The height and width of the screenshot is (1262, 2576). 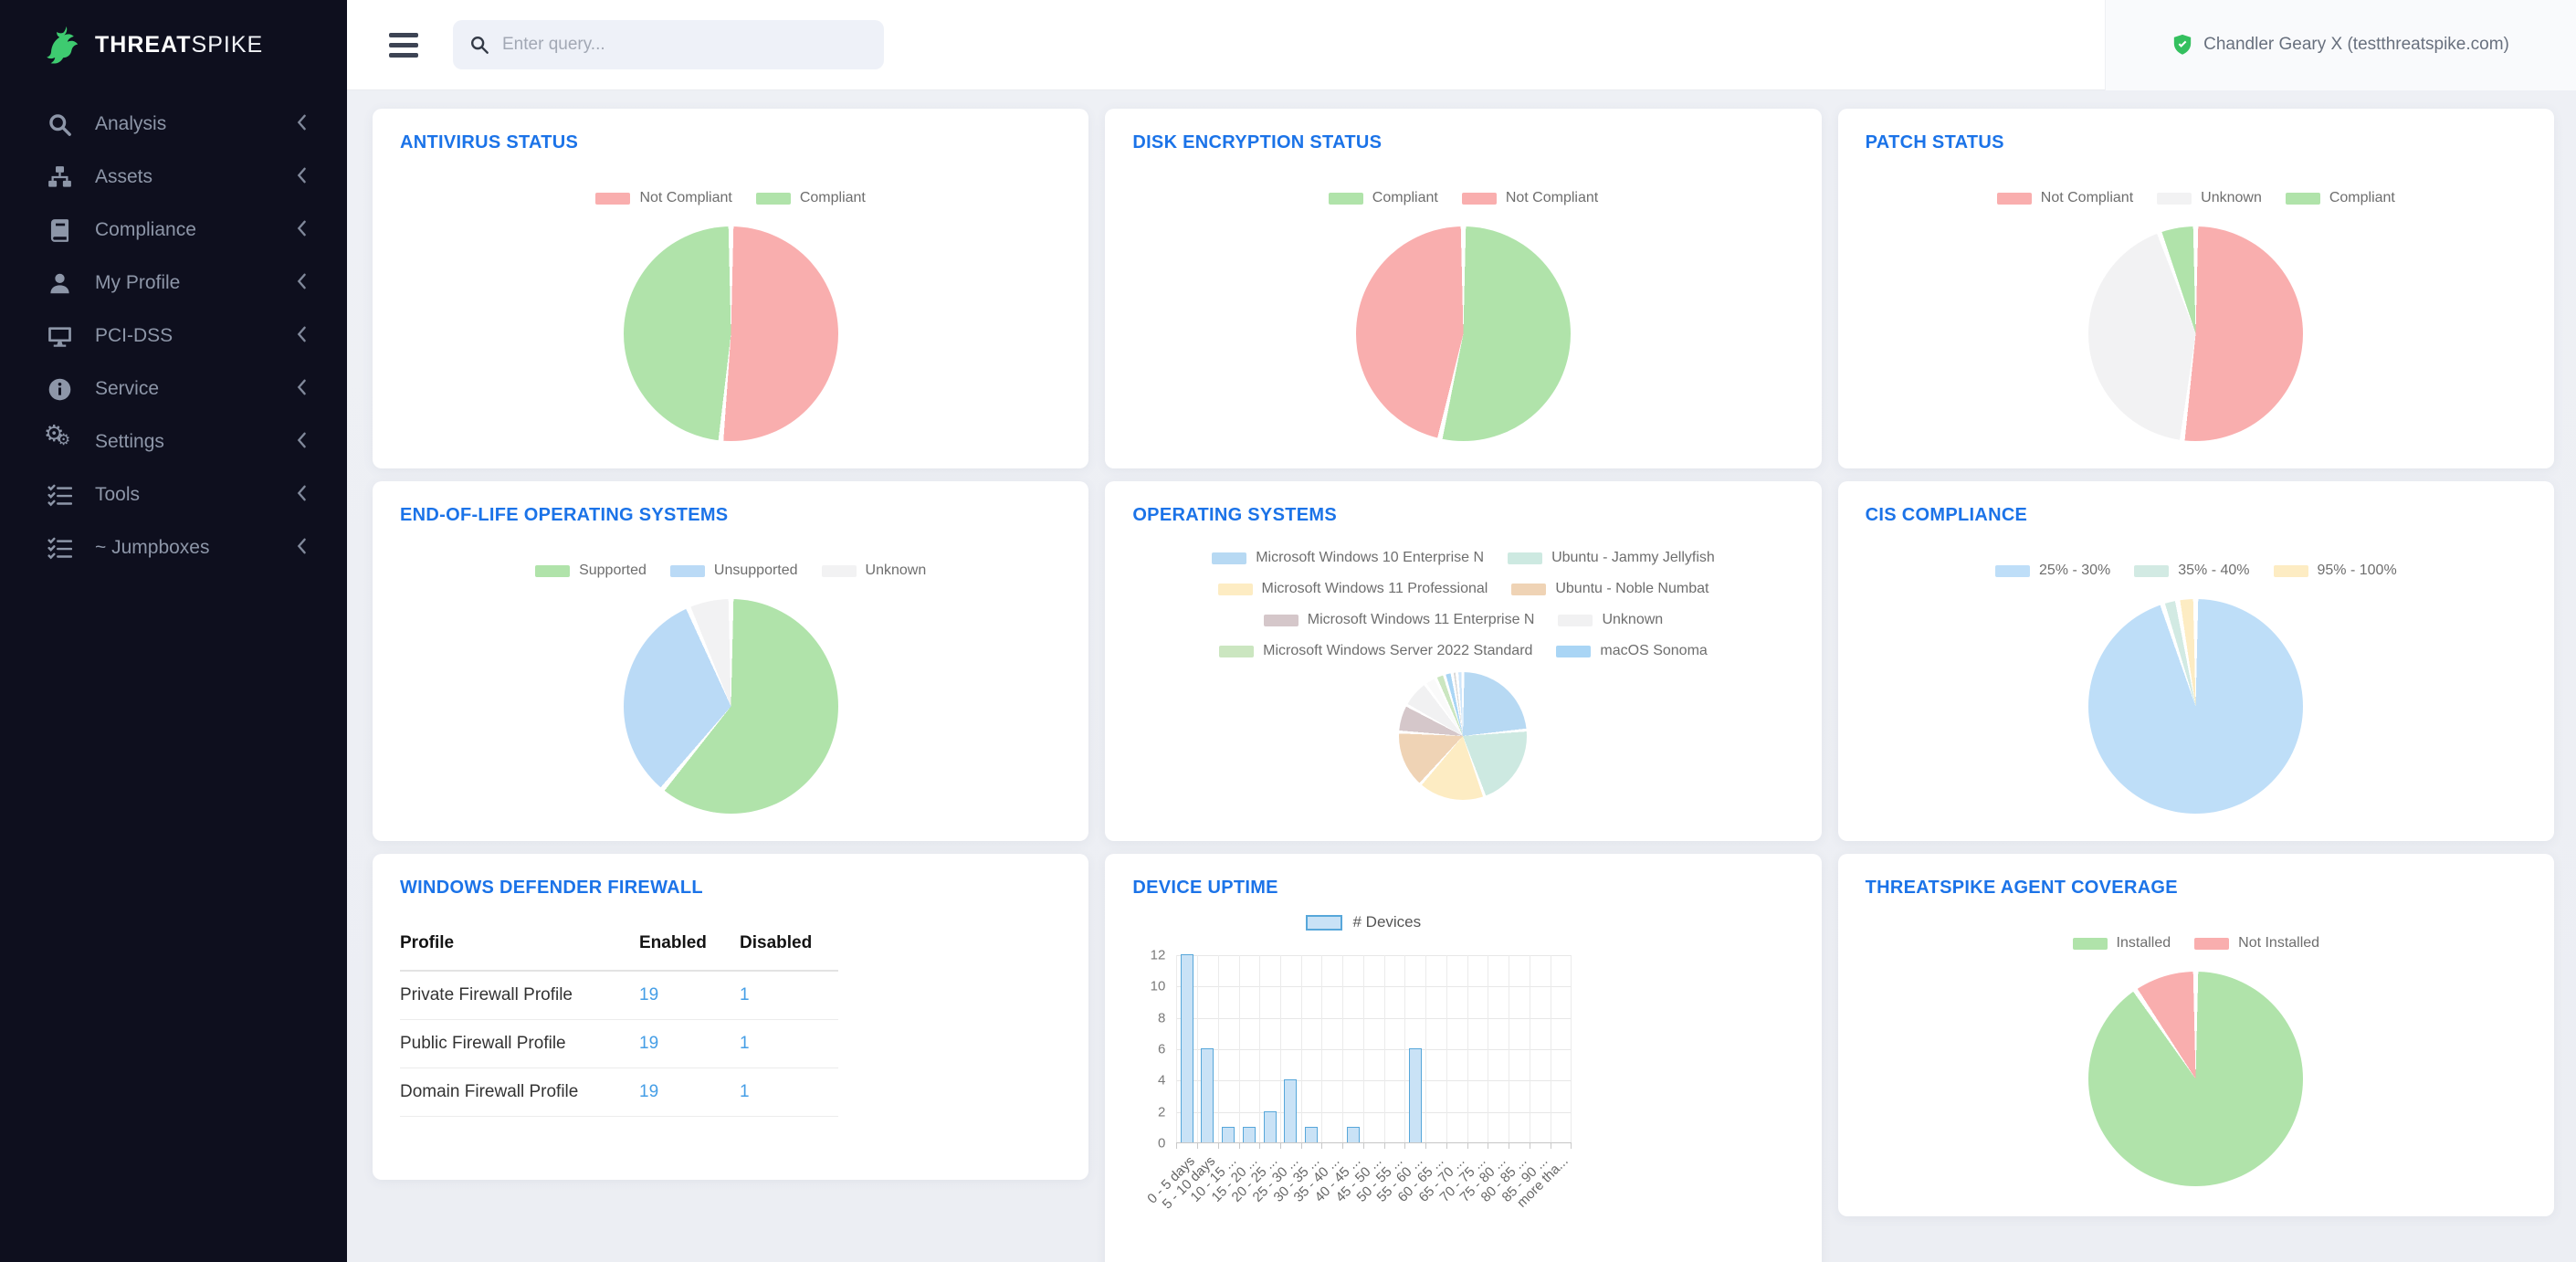 I want to click on user-account-button: Chandler Geary X (testthreatspike.com), so click(x=2340, y=45).